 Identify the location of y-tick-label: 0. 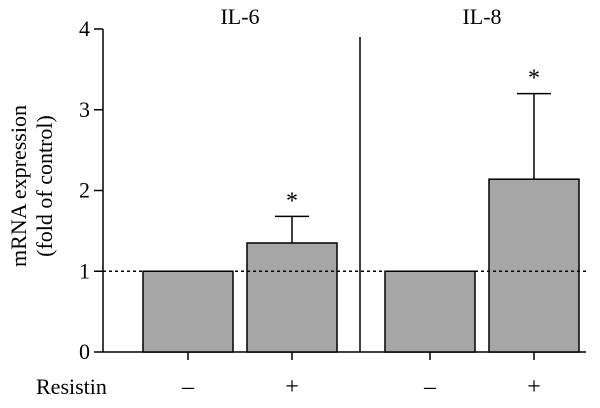
(84, 351).